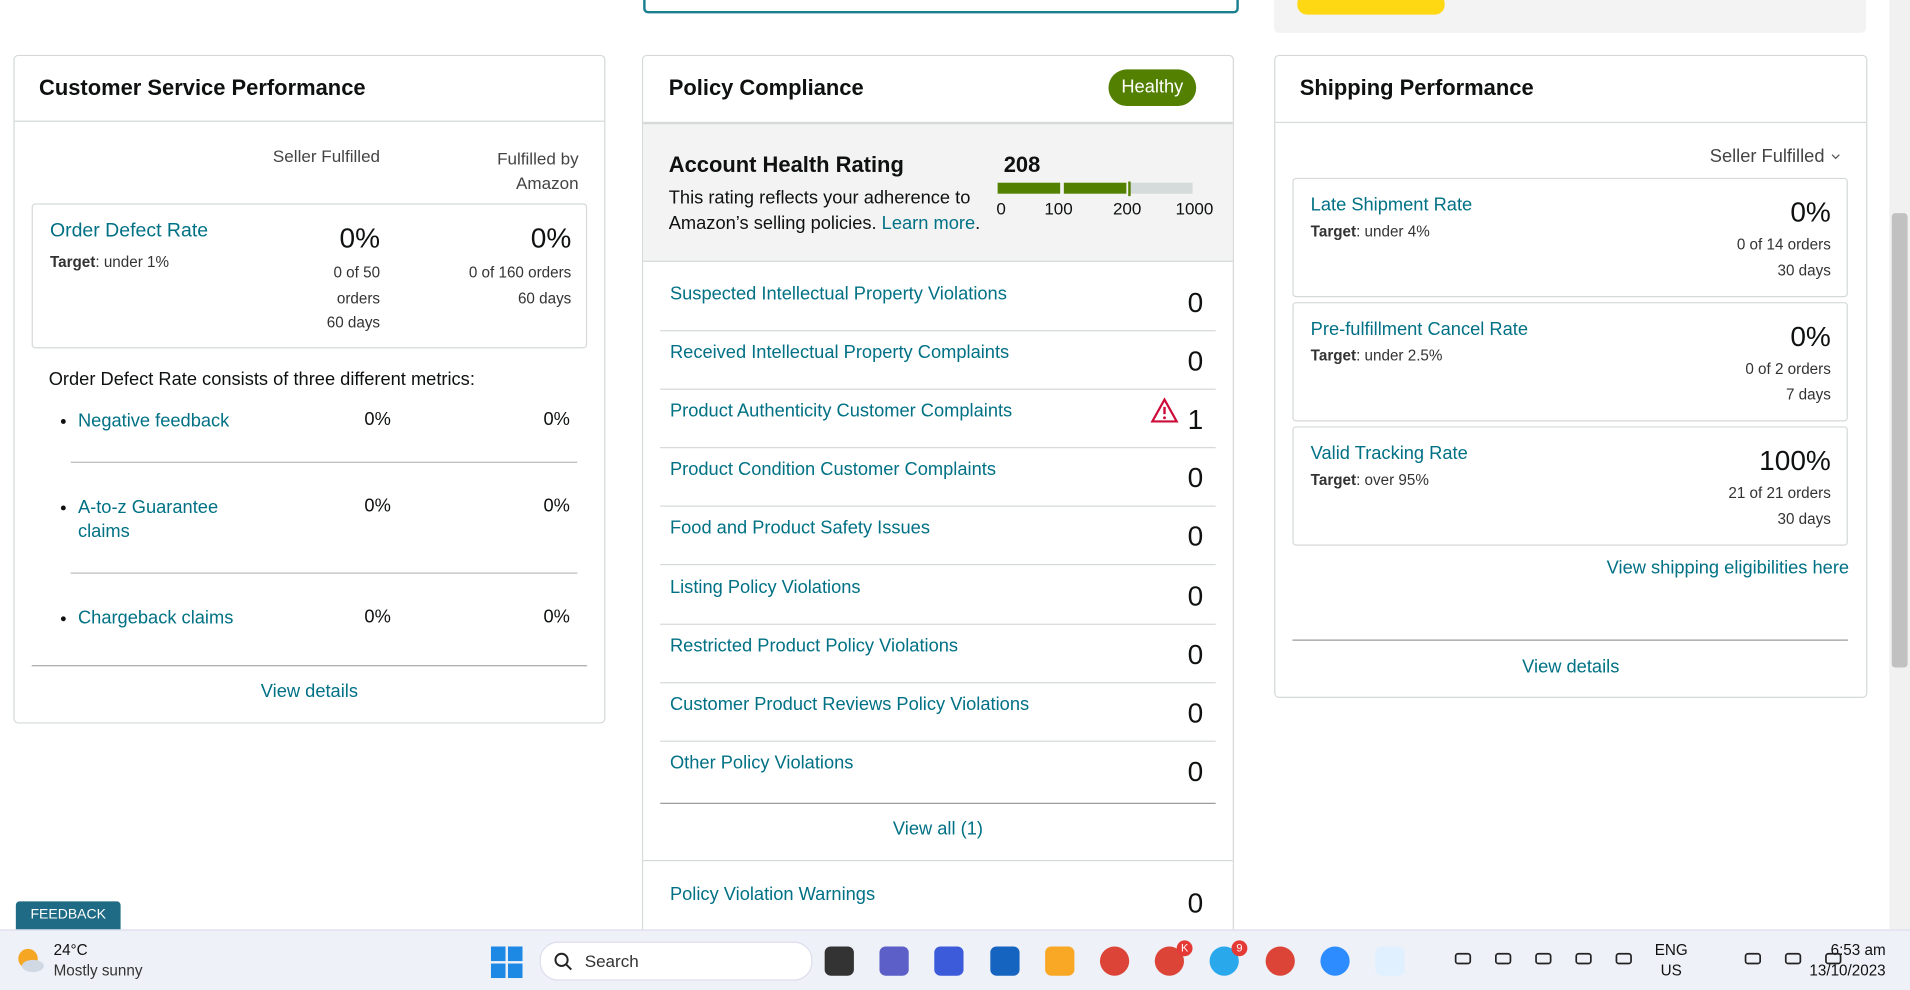 This screenshot has width=1910, height=990. What do you see at coordinates (1858, 950) in the screenshot?
I see `time: 6:53 am` at bounding box center [1858, 950].